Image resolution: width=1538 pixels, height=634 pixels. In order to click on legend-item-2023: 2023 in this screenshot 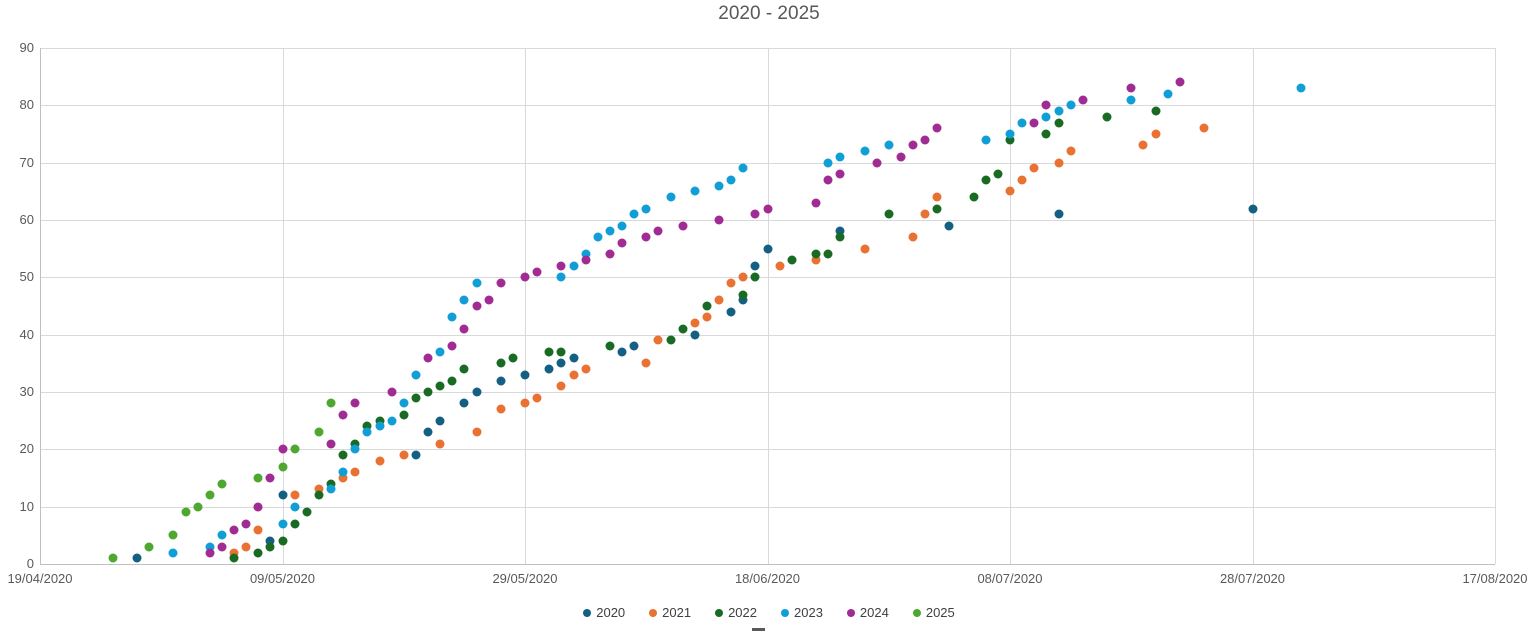, I will do `click(802, 612)`.